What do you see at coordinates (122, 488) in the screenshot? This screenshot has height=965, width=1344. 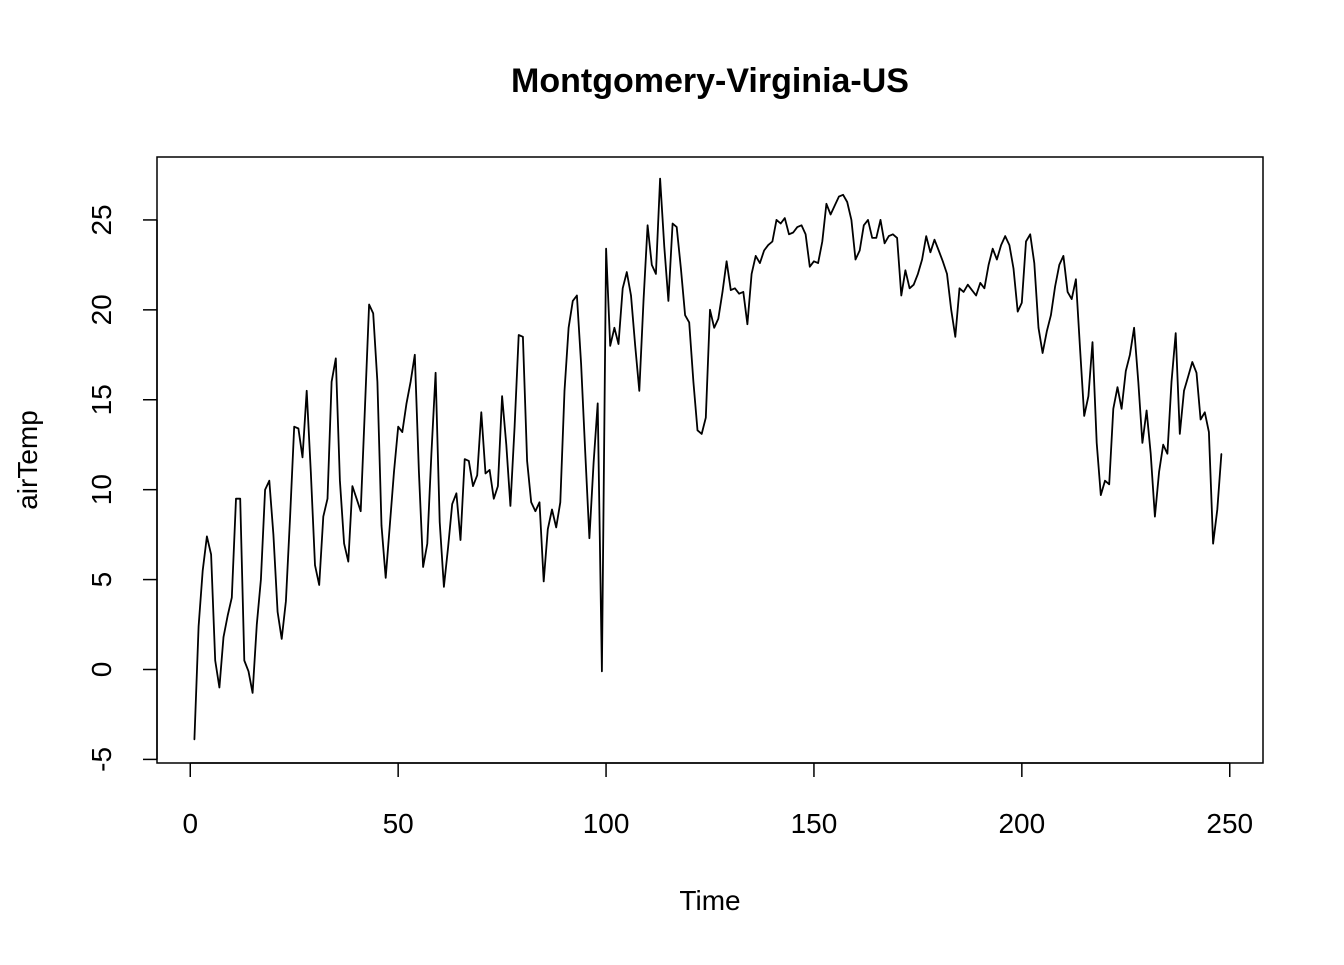 I see `y-axis: -5 0 5 10 15 20 25` at bounding box center [122, 488].